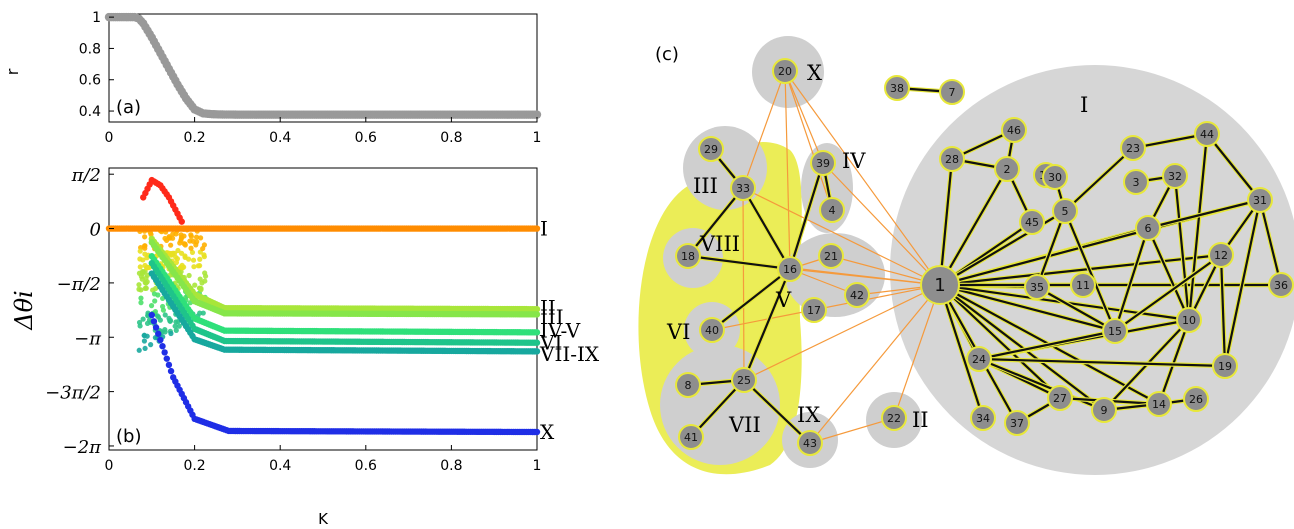 Image resolution: width=1294 pixels, height=529 pixels. What do you see at coordinates (96, 18) in the screenshot?
I see `y-tick-label-a: 1` at bounding box center [96, 18].